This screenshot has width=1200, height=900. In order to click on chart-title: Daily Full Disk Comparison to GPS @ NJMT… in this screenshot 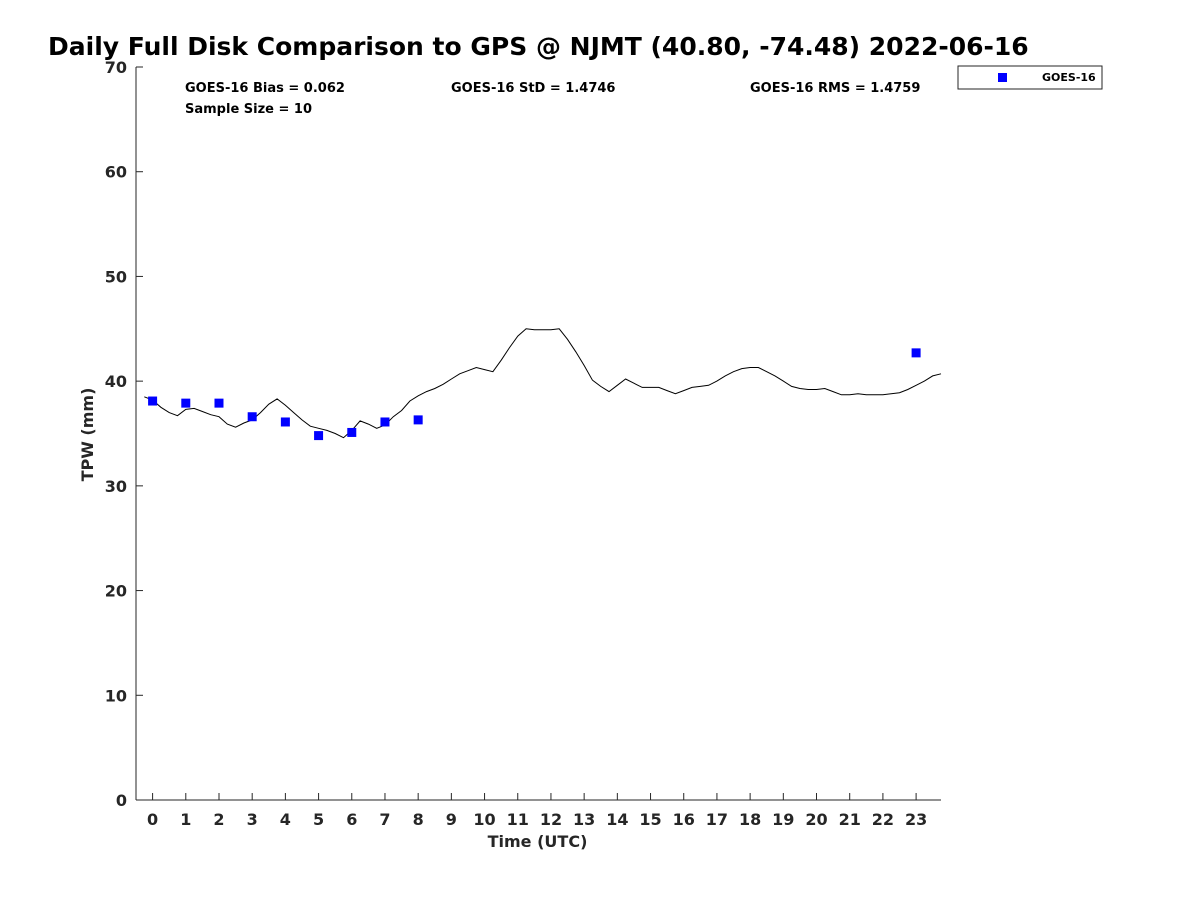, I will do `click(538, 46)`.